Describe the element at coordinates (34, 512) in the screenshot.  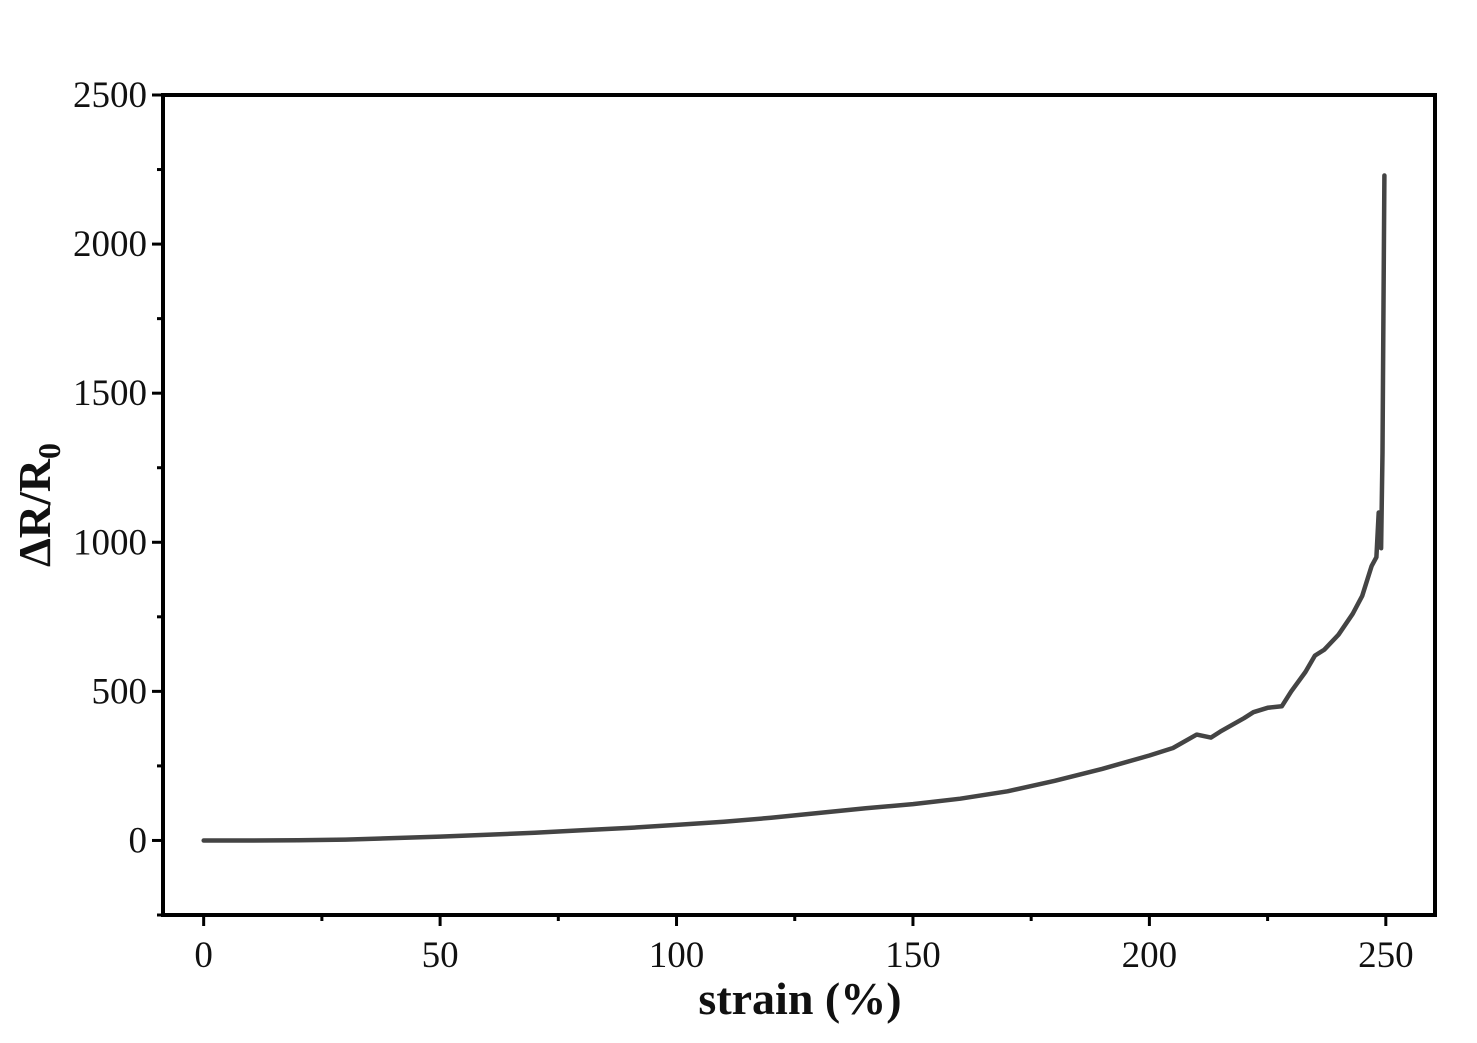
I see `y-axis-label-main: ΔR/R` at that location.